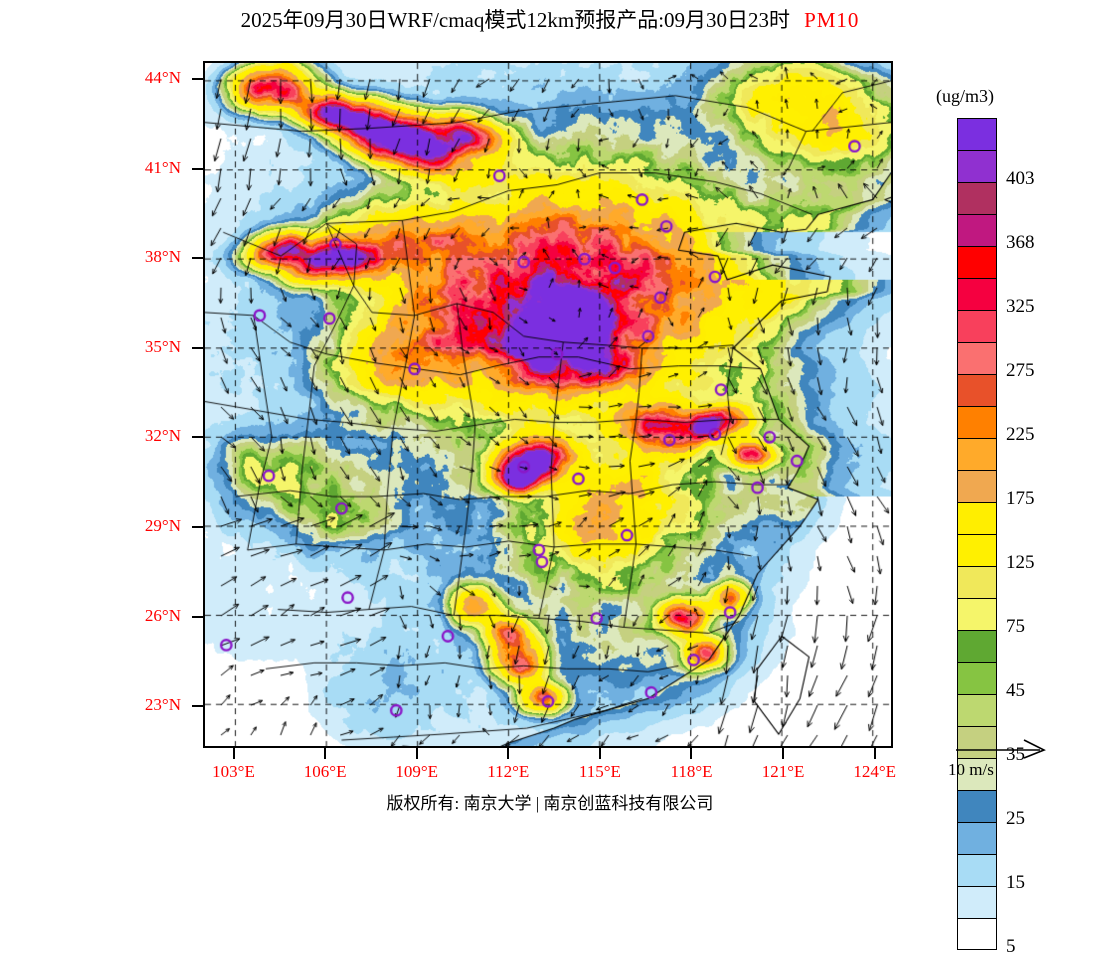 Image resolution: width=1100 pixels, height=958 pixels. What do you see at coordinates (508, 771) in the screenshot?
I see `x-axis-label: 112°E` at bounding box center [508, 771].